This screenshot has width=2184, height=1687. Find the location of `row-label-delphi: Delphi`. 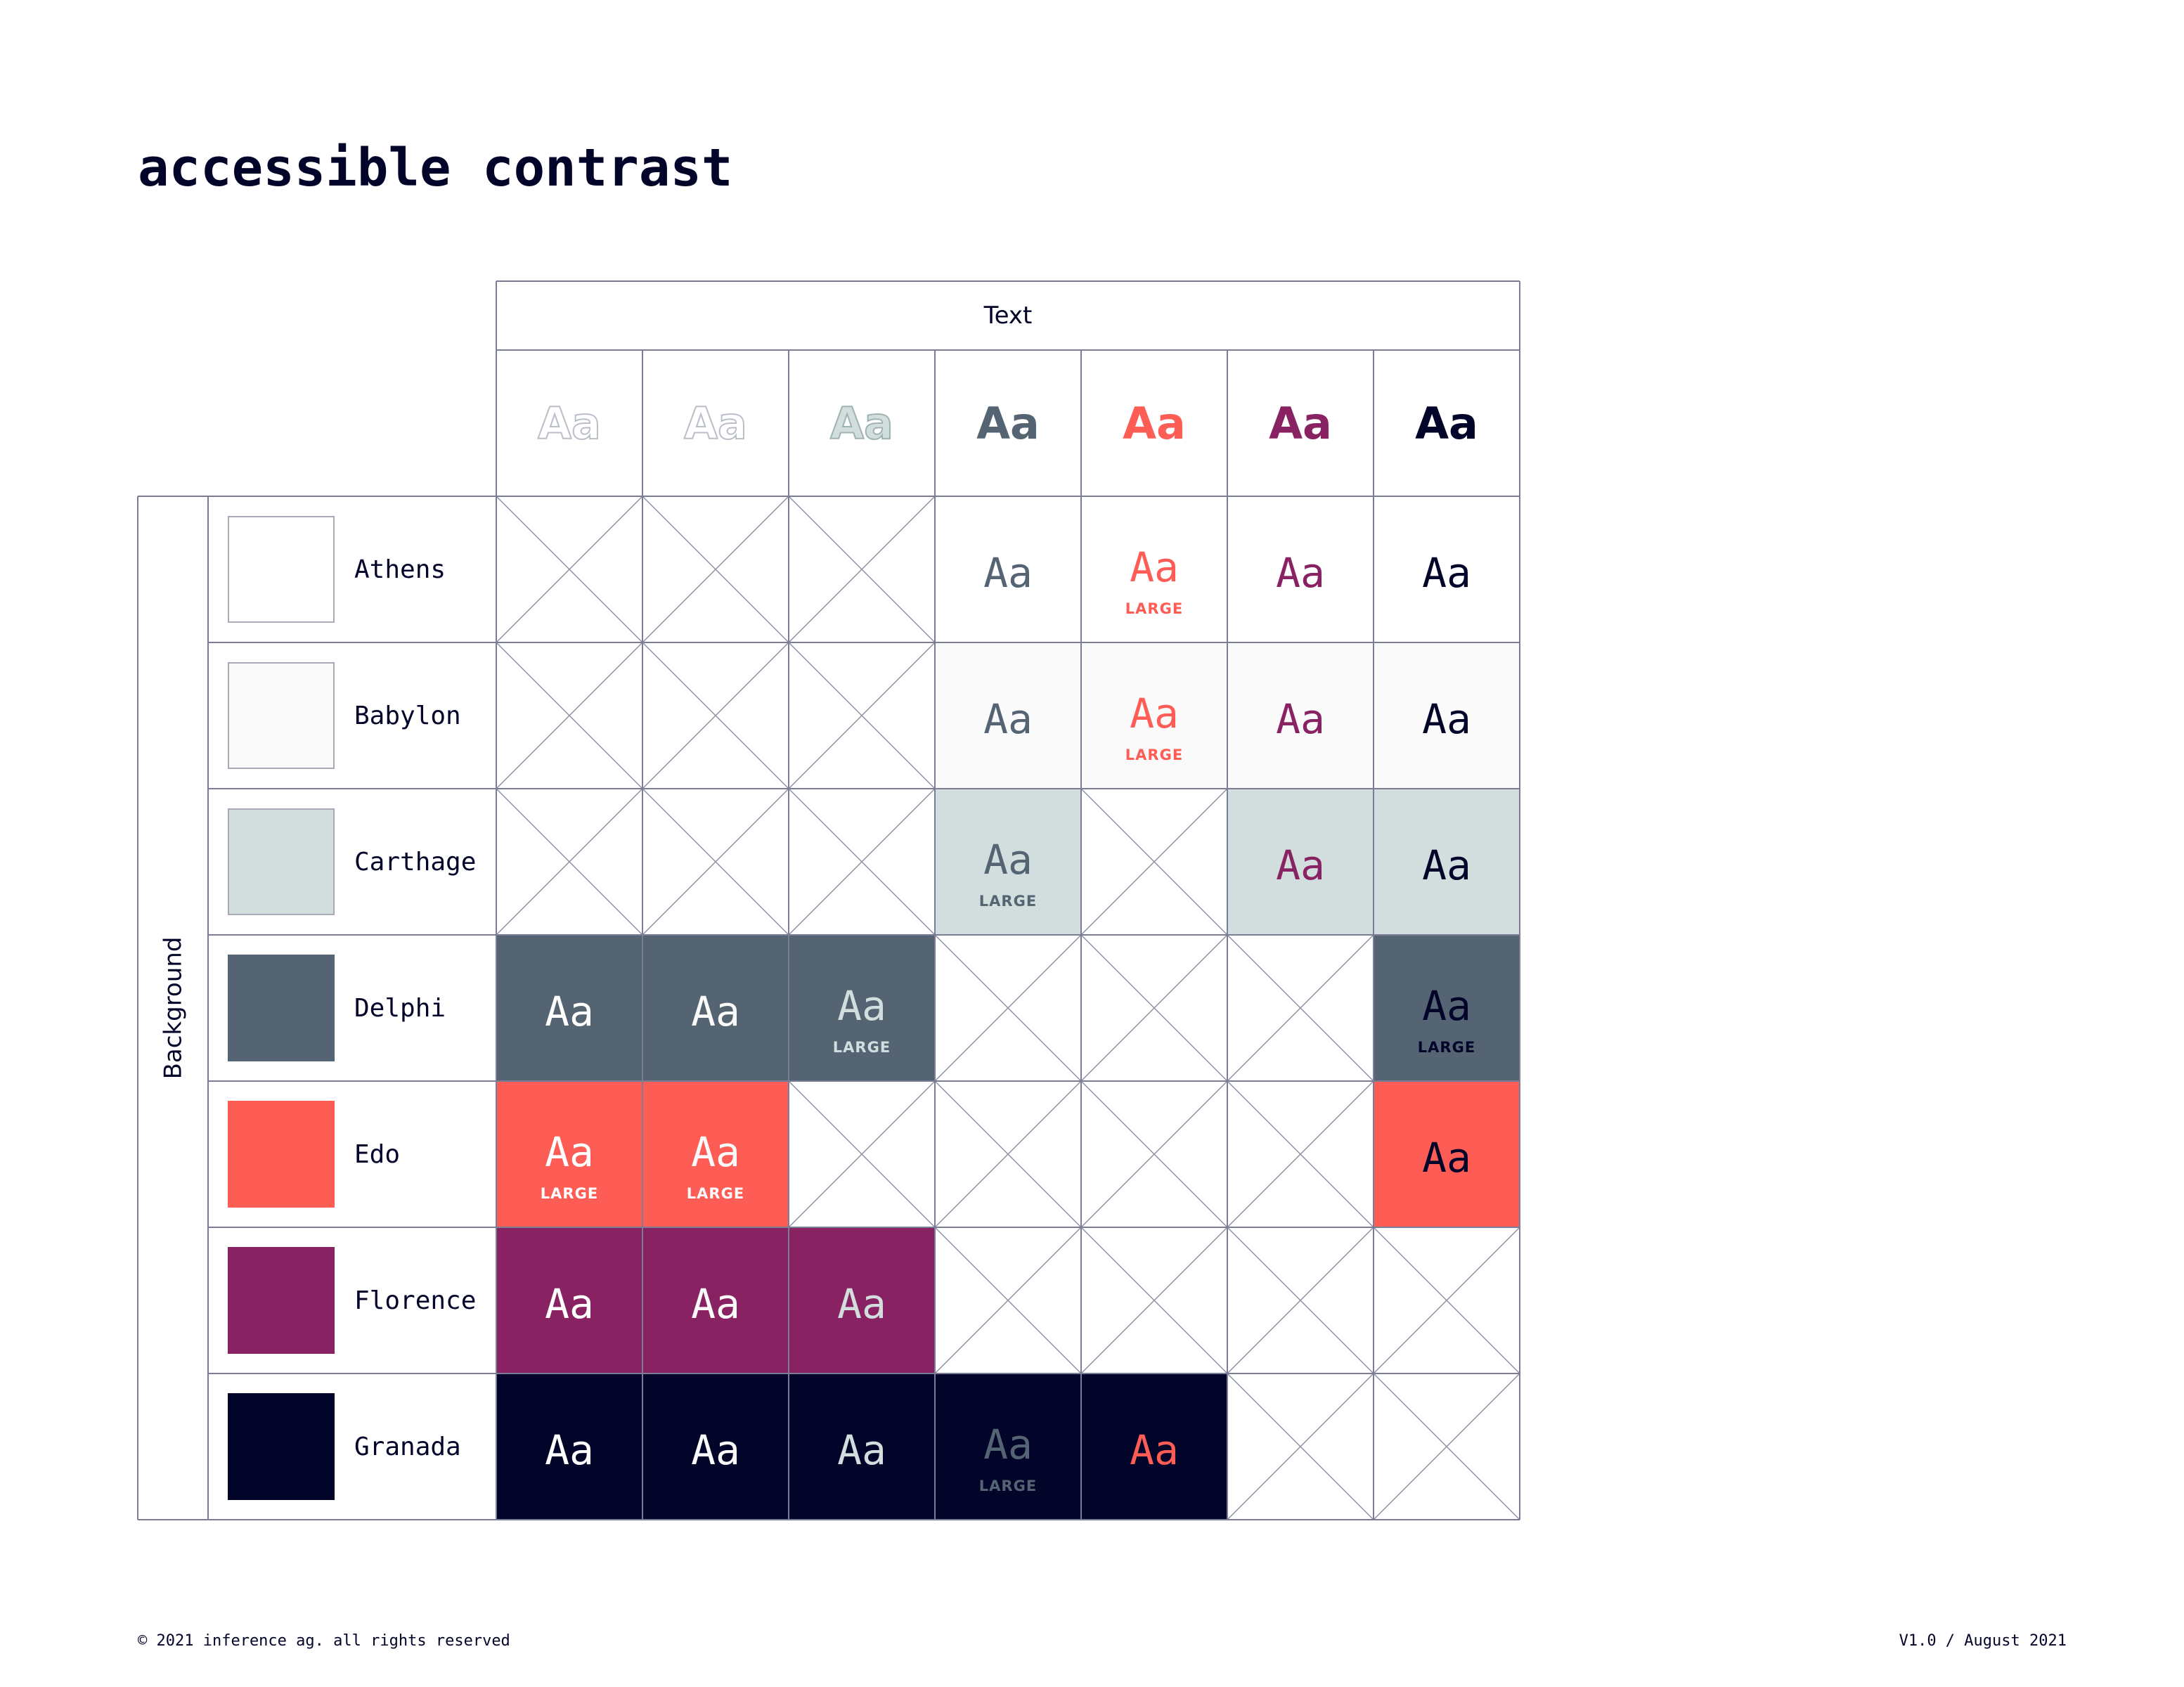

row-label-delphi: Delphi is located at coordinates (400, 1008).